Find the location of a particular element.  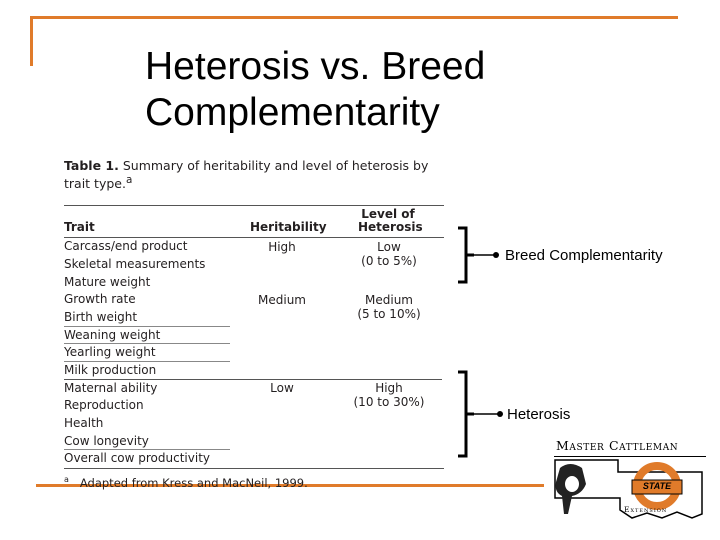

table-header: Trait Heritability Level of Heterosis is located at coordinates (254, 221).